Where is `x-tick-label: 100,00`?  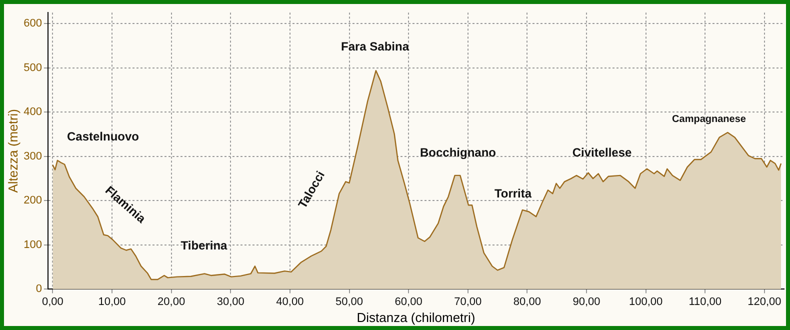 x-tick-label: 100,00 is located at coordinates (645, 302).